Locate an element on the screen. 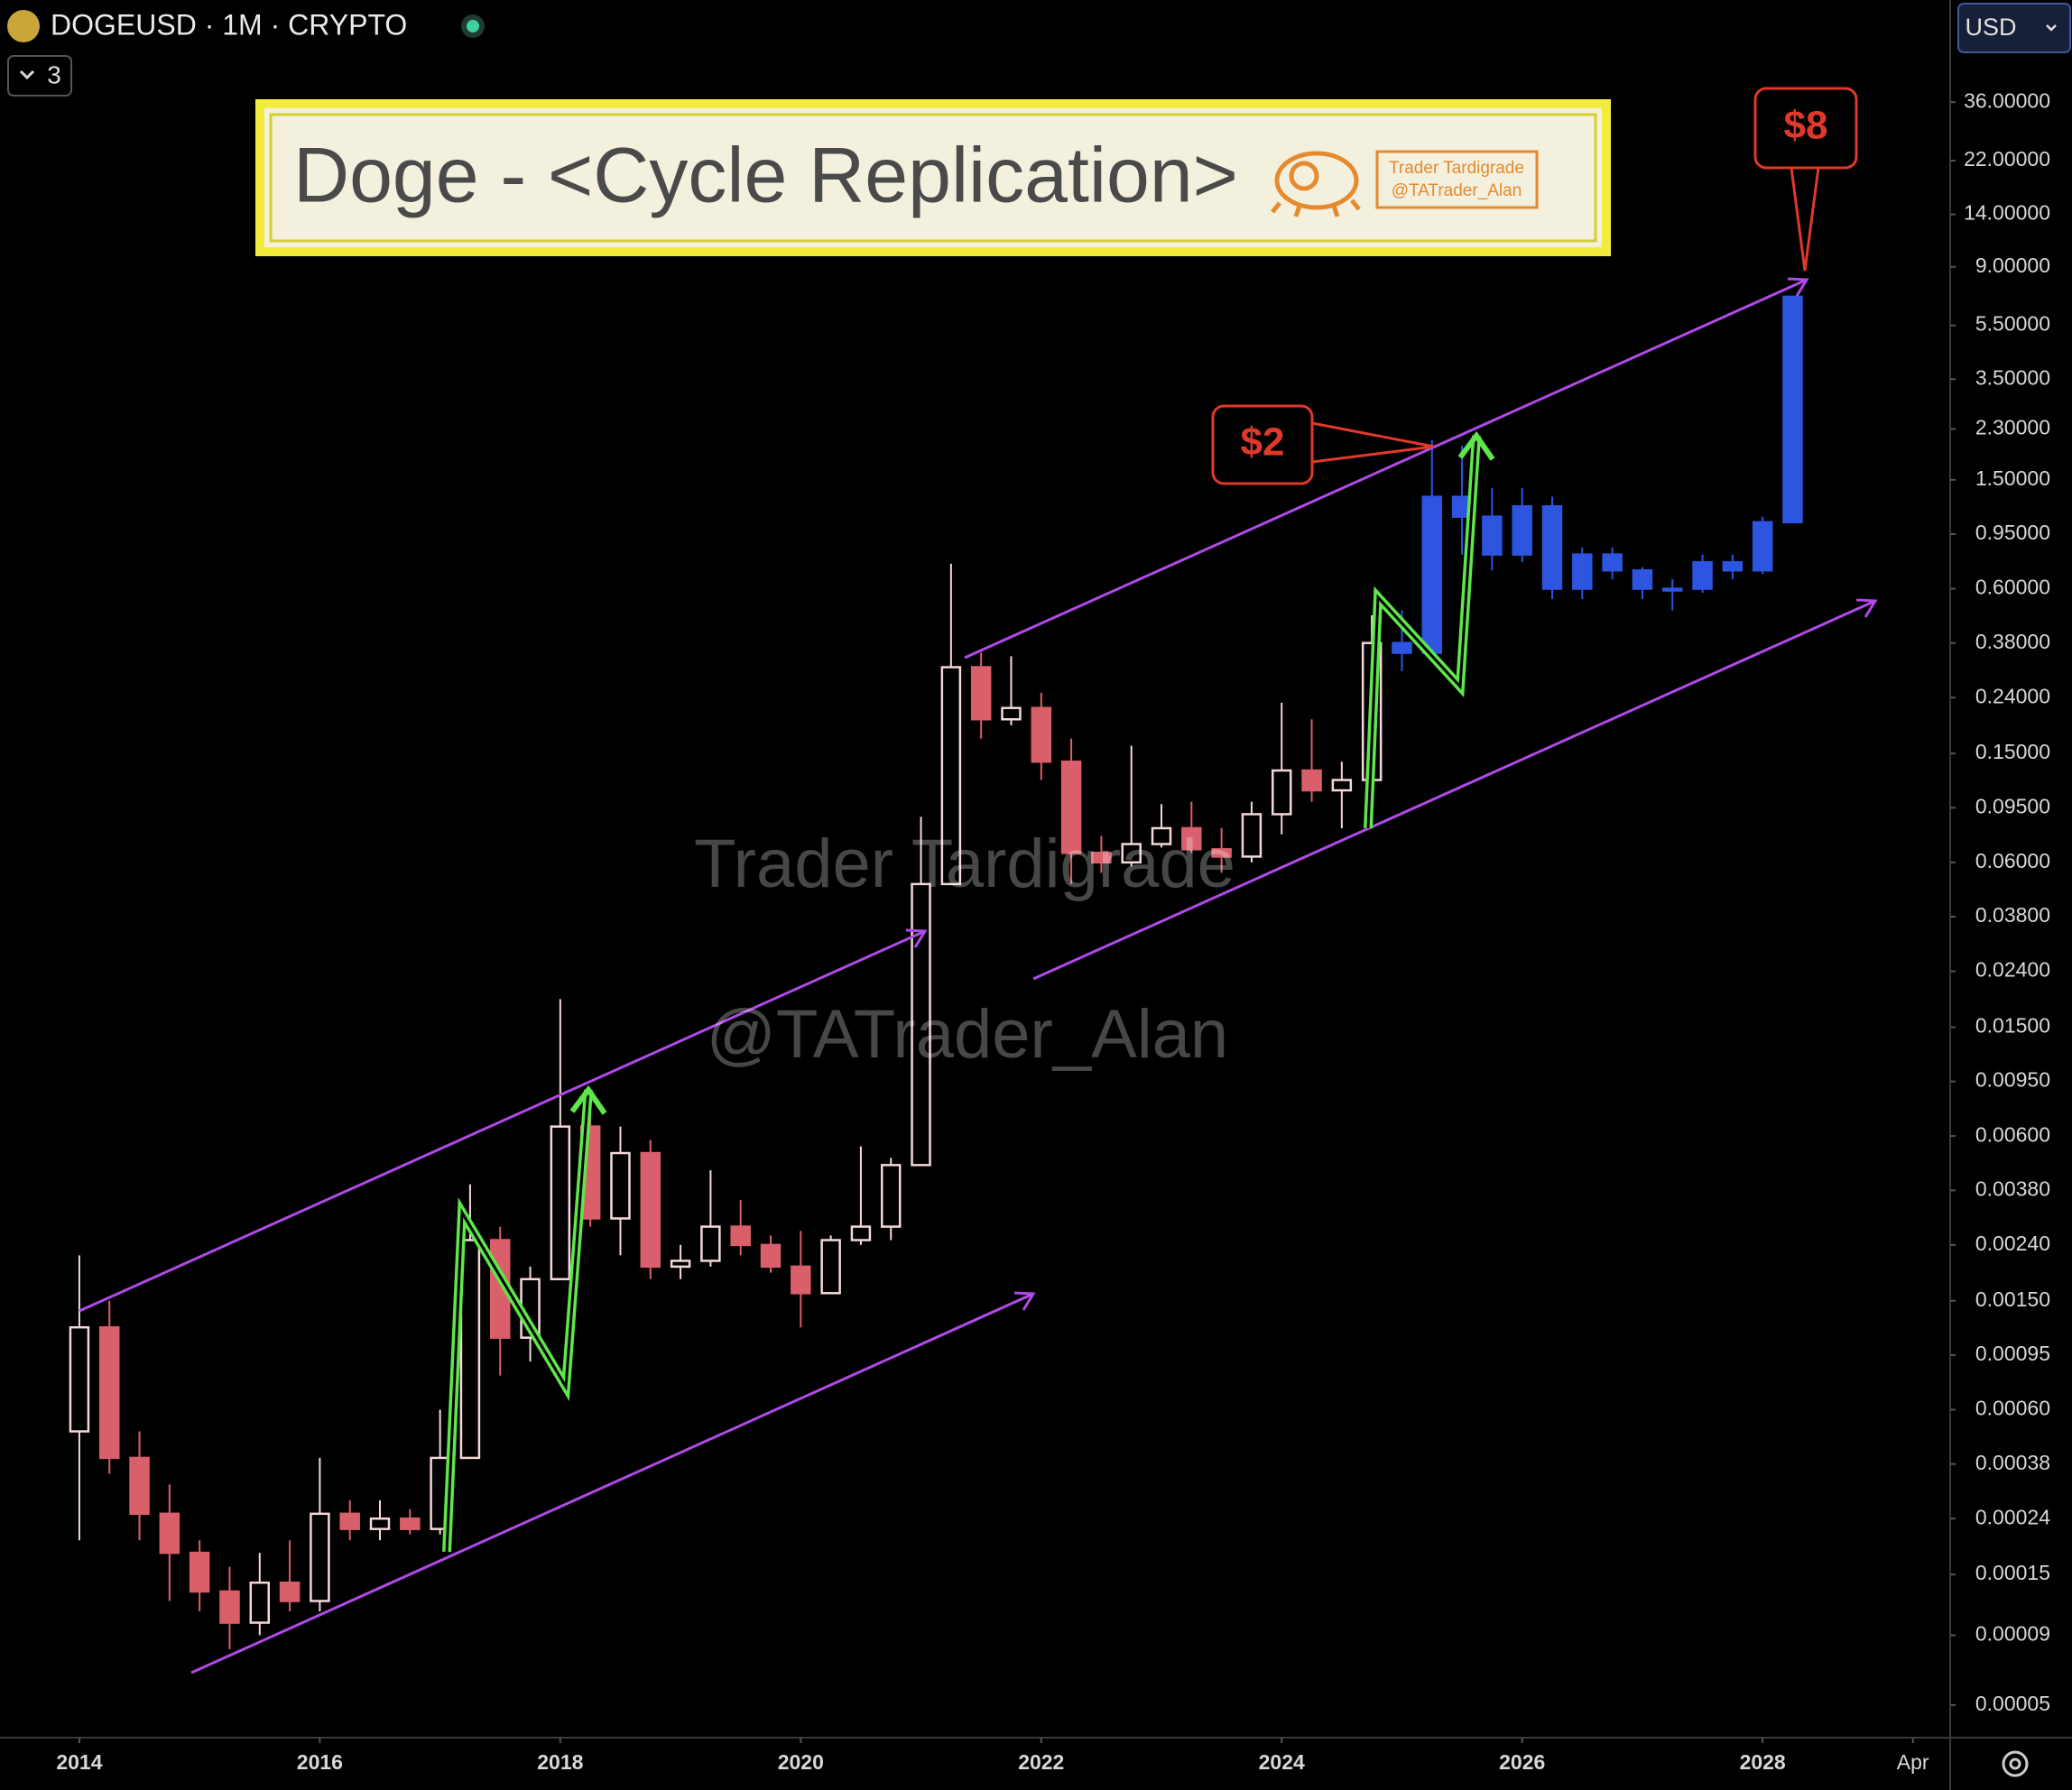 This screenshot has width=2072, height=1790. currency-selector is located at coordinates (2014, 28).